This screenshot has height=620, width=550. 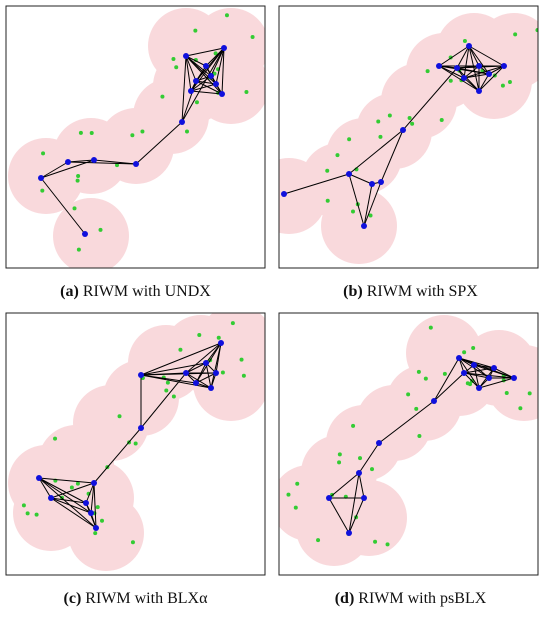 What do you see at coordinates (353, 291) in the screenshot?
I see `caption-label: (b)` at bounding box center [353, 291].